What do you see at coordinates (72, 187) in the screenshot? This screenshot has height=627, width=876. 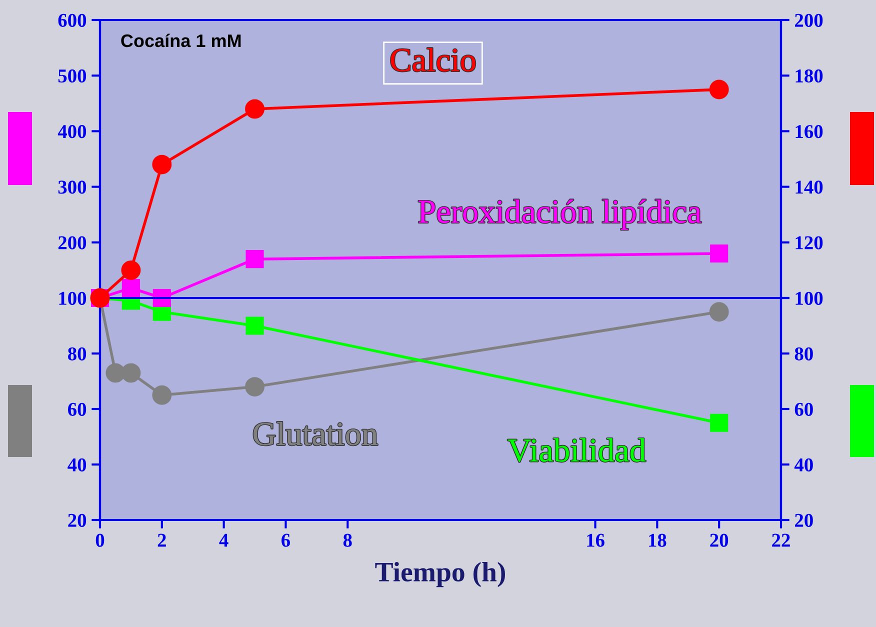 I see `y-tick-label: 300` at bounding box center [72, 187].